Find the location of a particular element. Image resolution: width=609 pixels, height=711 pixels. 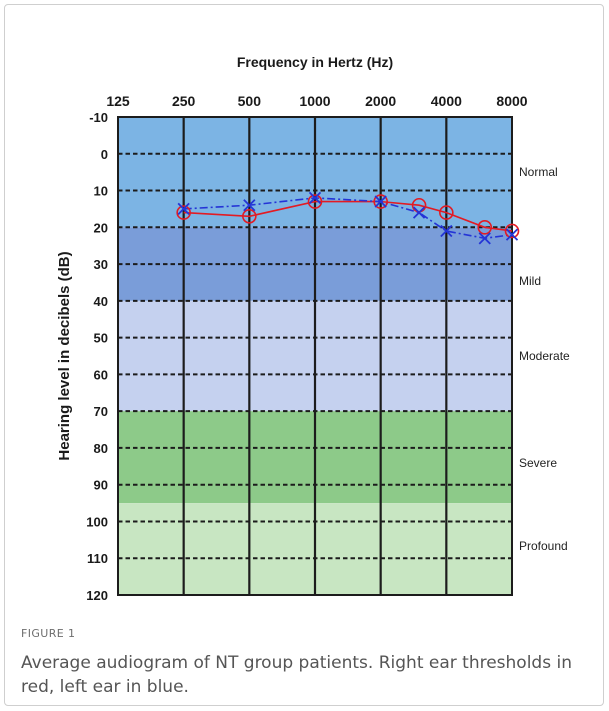

x-tick-label: 1000 is located at coordinates (314, 101).